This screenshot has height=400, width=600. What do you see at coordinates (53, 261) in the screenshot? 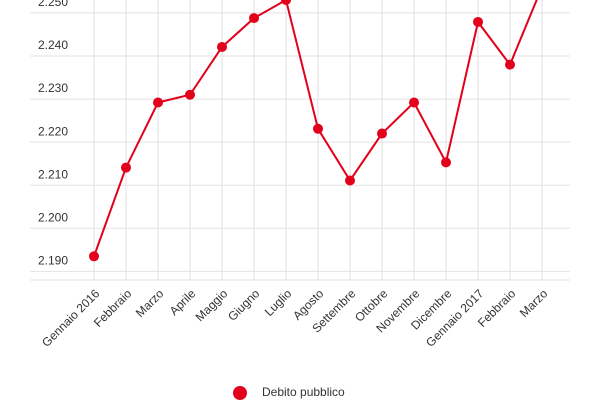
I see `y-tick-label: 2.190` at bounding box center [53, 261].